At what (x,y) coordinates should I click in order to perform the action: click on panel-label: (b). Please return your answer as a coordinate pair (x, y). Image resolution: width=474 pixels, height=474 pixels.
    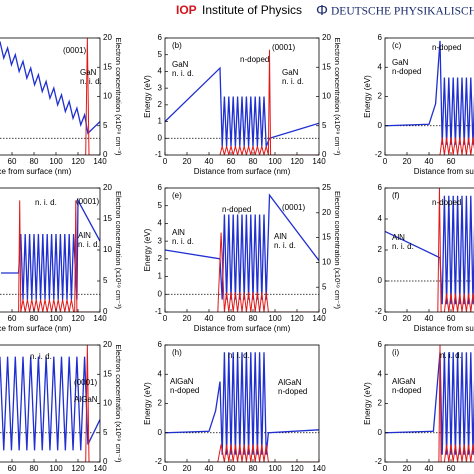
    Looking at the image, I should click on (177, 45).